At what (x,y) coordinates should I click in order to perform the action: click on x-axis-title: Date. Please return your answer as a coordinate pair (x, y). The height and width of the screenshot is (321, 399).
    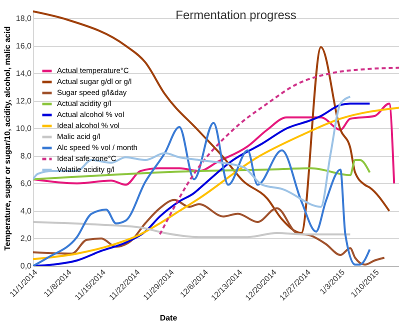
    Looking at the image, I should click on (169, 317).